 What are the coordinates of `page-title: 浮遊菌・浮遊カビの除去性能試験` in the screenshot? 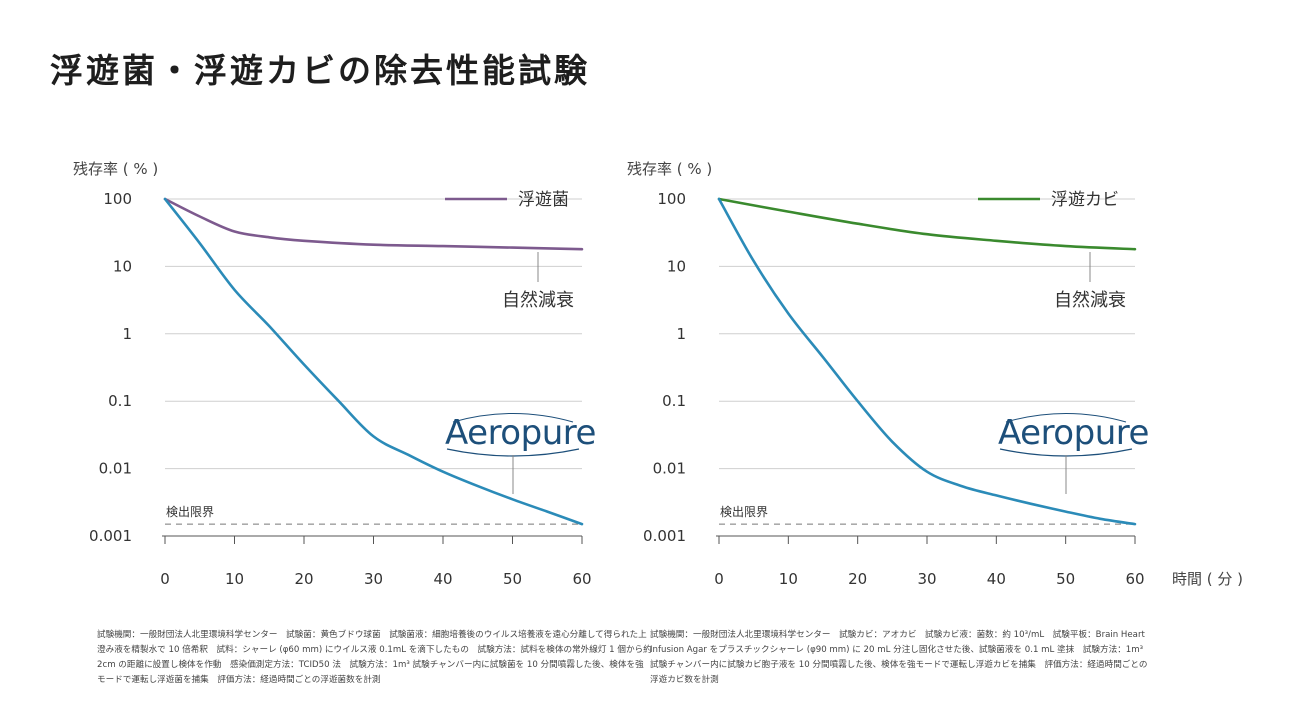 It's located at (320, 70).